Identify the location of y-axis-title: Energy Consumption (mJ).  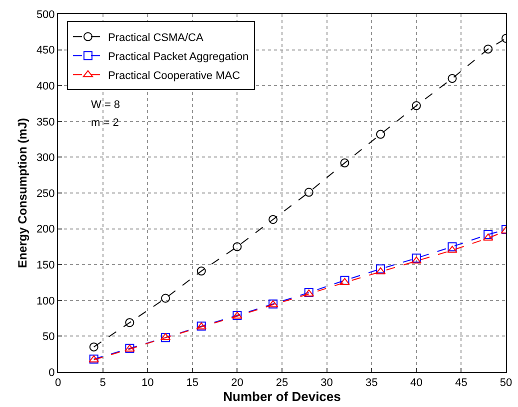
(23, 193).